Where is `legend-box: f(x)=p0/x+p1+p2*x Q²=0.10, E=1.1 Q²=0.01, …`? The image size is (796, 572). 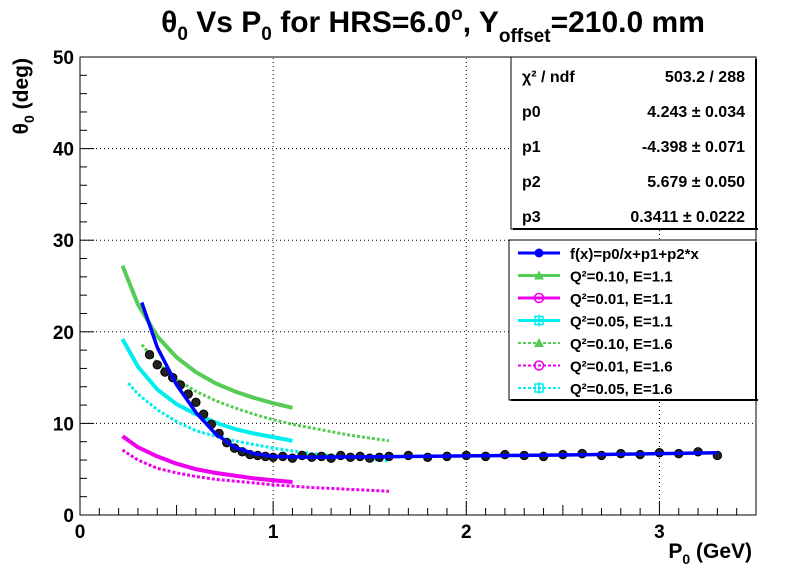 legend-box: f(x)=p0/x+p1+p2*x Q²=0.10, E=1.1 Q²=0.01, … is located at coordinates (633, 320).